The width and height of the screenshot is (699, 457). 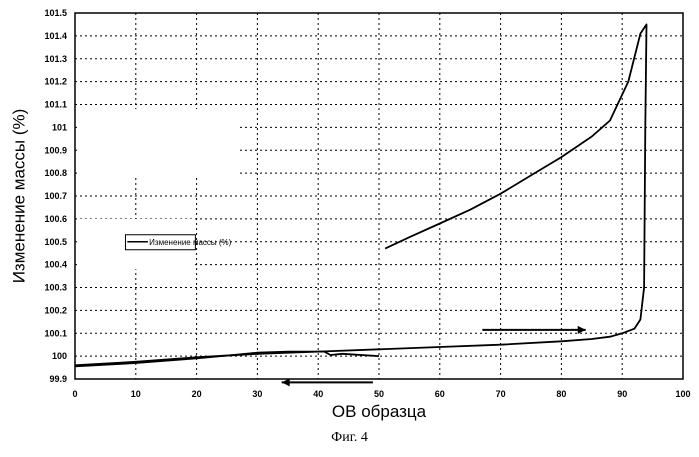 What do you see at coordinates (55, 219) in the screenshot?
I see `y-tick-label: 100.6` at bounding box center [55, 219].